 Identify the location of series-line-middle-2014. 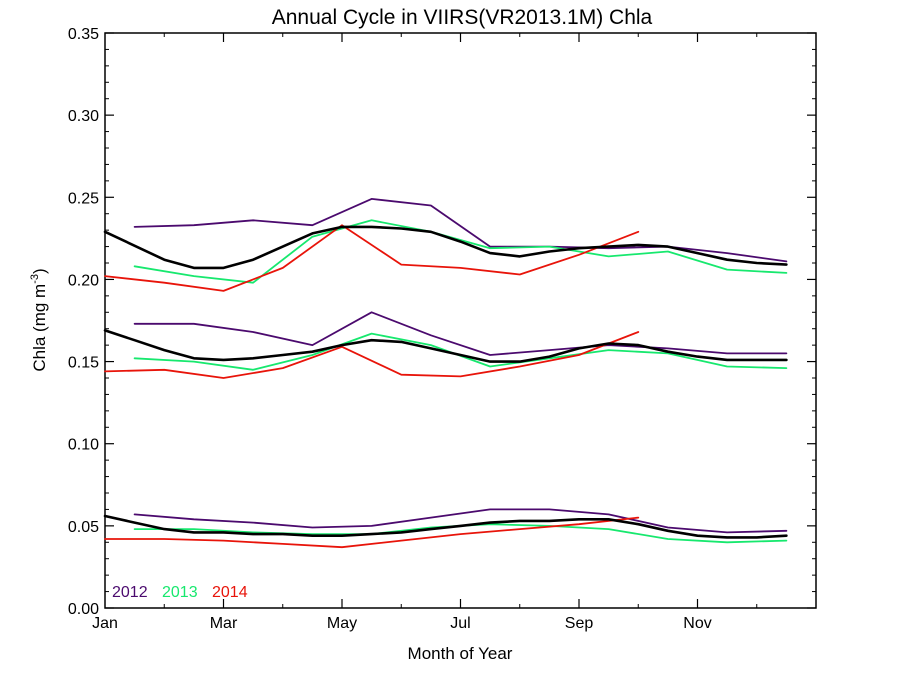
(372, 355).